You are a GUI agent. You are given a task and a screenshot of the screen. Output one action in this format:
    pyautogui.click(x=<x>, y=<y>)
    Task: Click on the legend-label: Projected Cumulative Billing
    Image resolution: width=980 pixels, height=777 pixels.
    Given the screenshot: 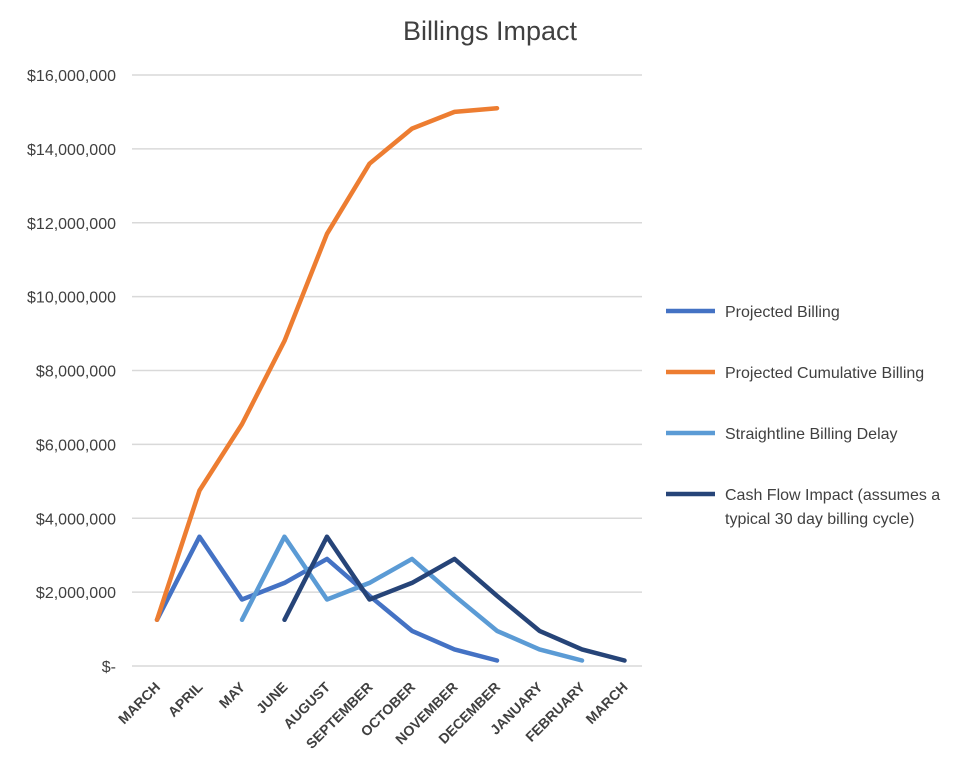 What is the action you would take?
    pyautogui.click(x=824, y=373)
    